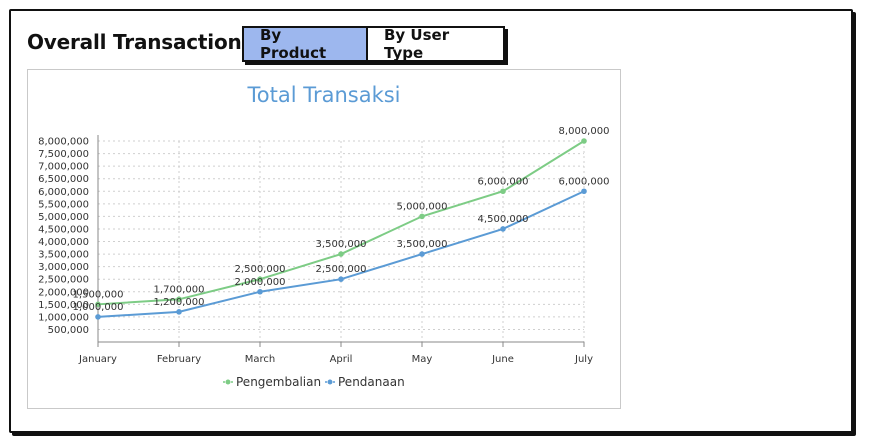 This screenshot has width=872, height=446. What do you see at coordinates (63, 317) in the screenshot?
I see `y-tick-label: 1,000,000` at bounding box center [63, 317].